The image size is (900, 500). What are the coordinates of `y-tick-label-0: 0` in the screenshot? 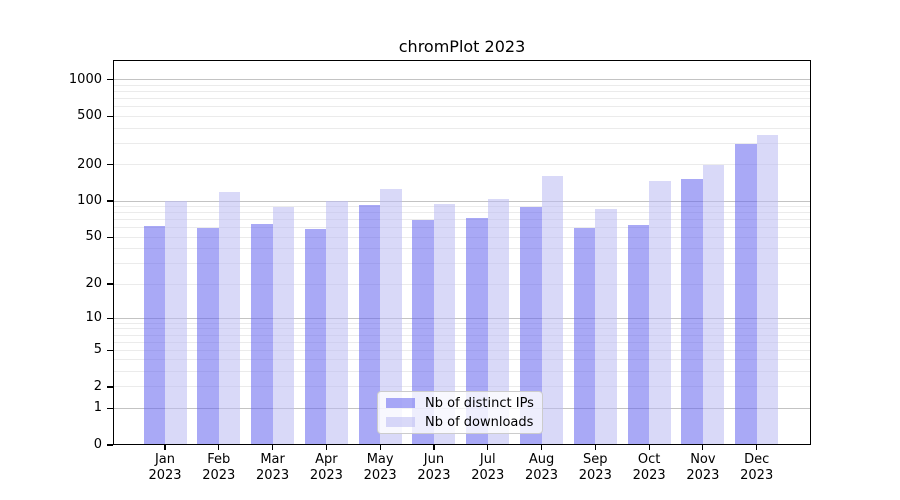 It's located at (97, 444).